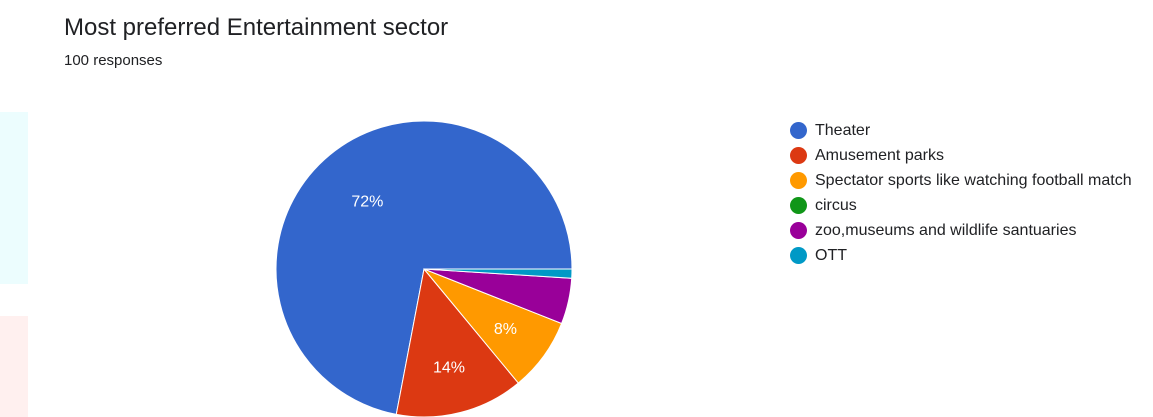 The width and height of the screenshot is (1153, 417). Describe the element at coordinates (970, 130) in the screenshot. I see `legend-item: Theater` at that location.